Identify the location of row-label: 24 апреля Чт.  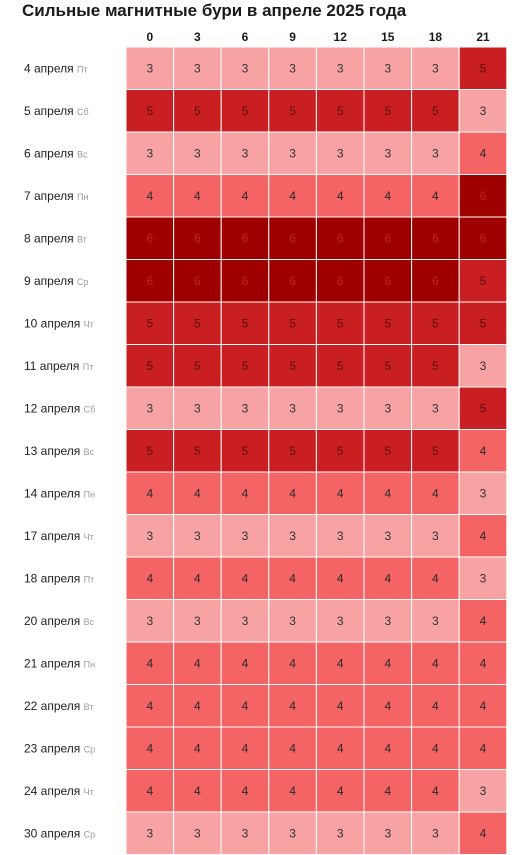
(59, 791).